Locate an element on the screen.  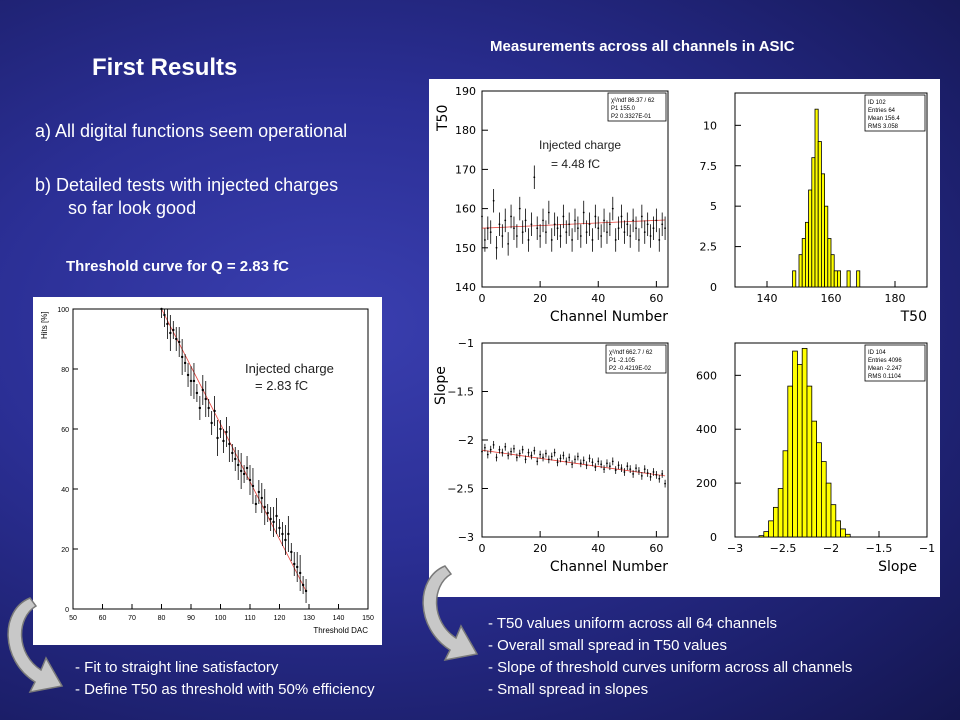
x-tick-label: 100 is located at coordinates (221, 618).